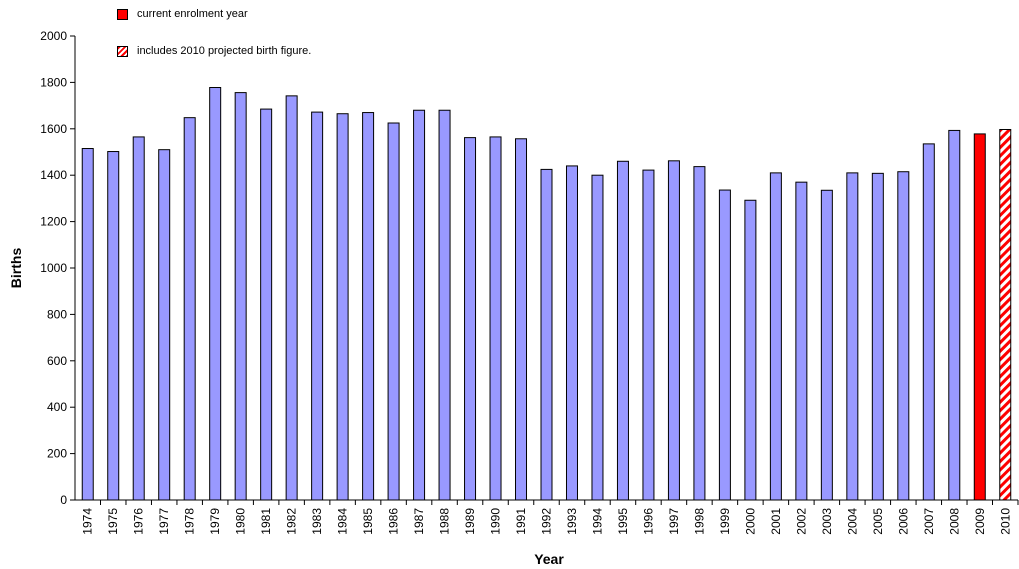  What do you see at coordinates (266, 304) in the screenshot?
I see `bar-1981` at bounding box center [266, 304].